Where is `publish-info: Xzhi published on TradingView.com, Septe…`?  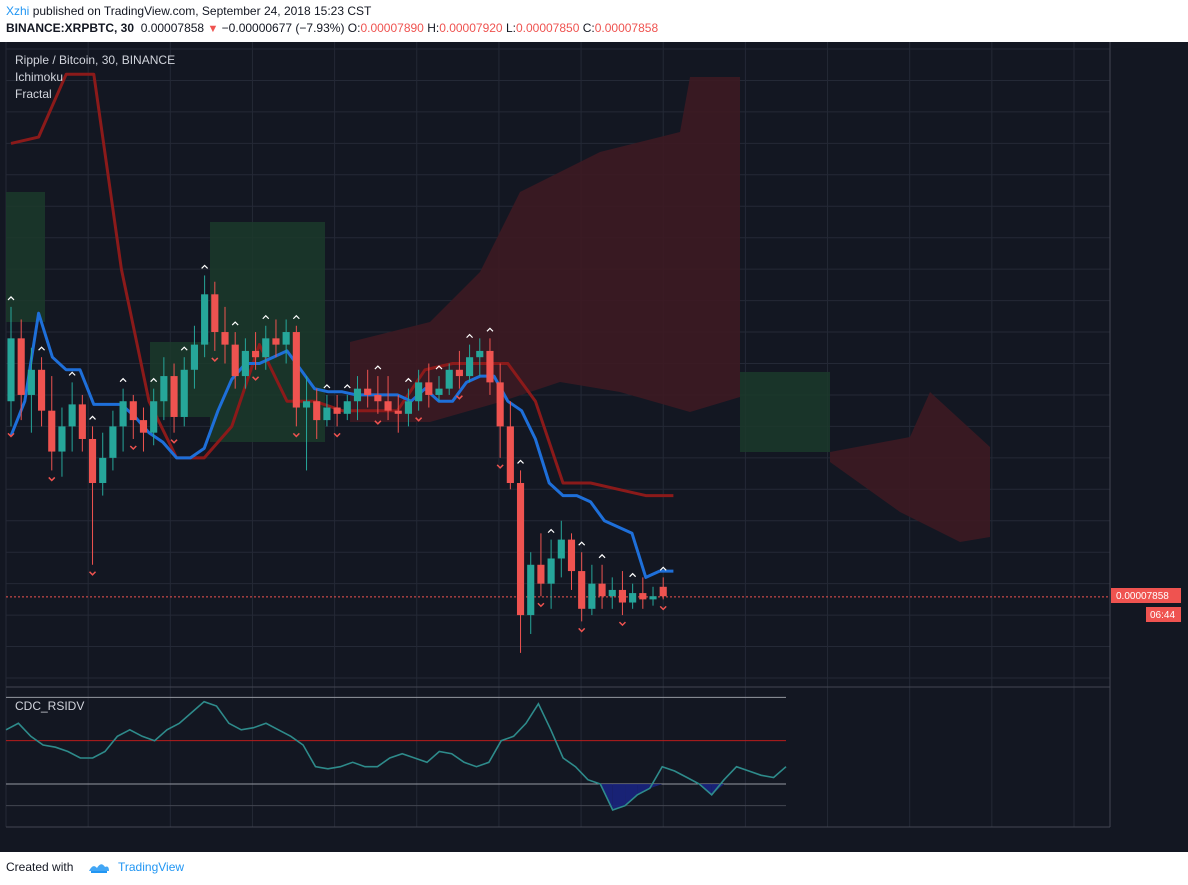
publish-info: Xzhi published on TradingView.com, Septe… is located at coordinates (188, 11).